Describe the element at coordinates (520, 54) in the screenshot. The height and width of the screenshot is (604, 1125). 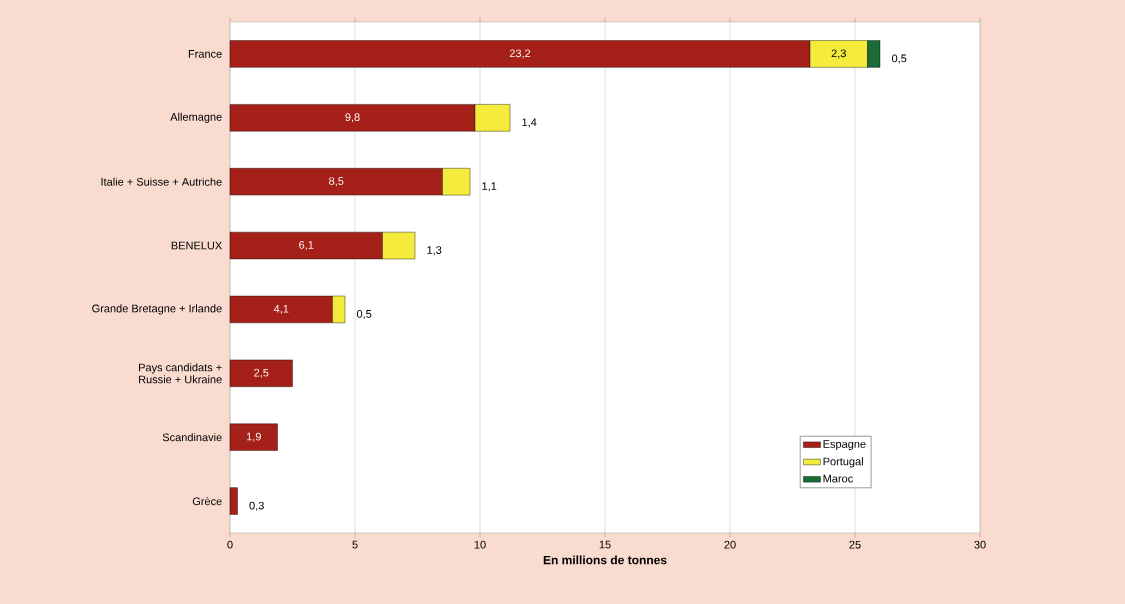
I see `data-label: 23,2` at that location.